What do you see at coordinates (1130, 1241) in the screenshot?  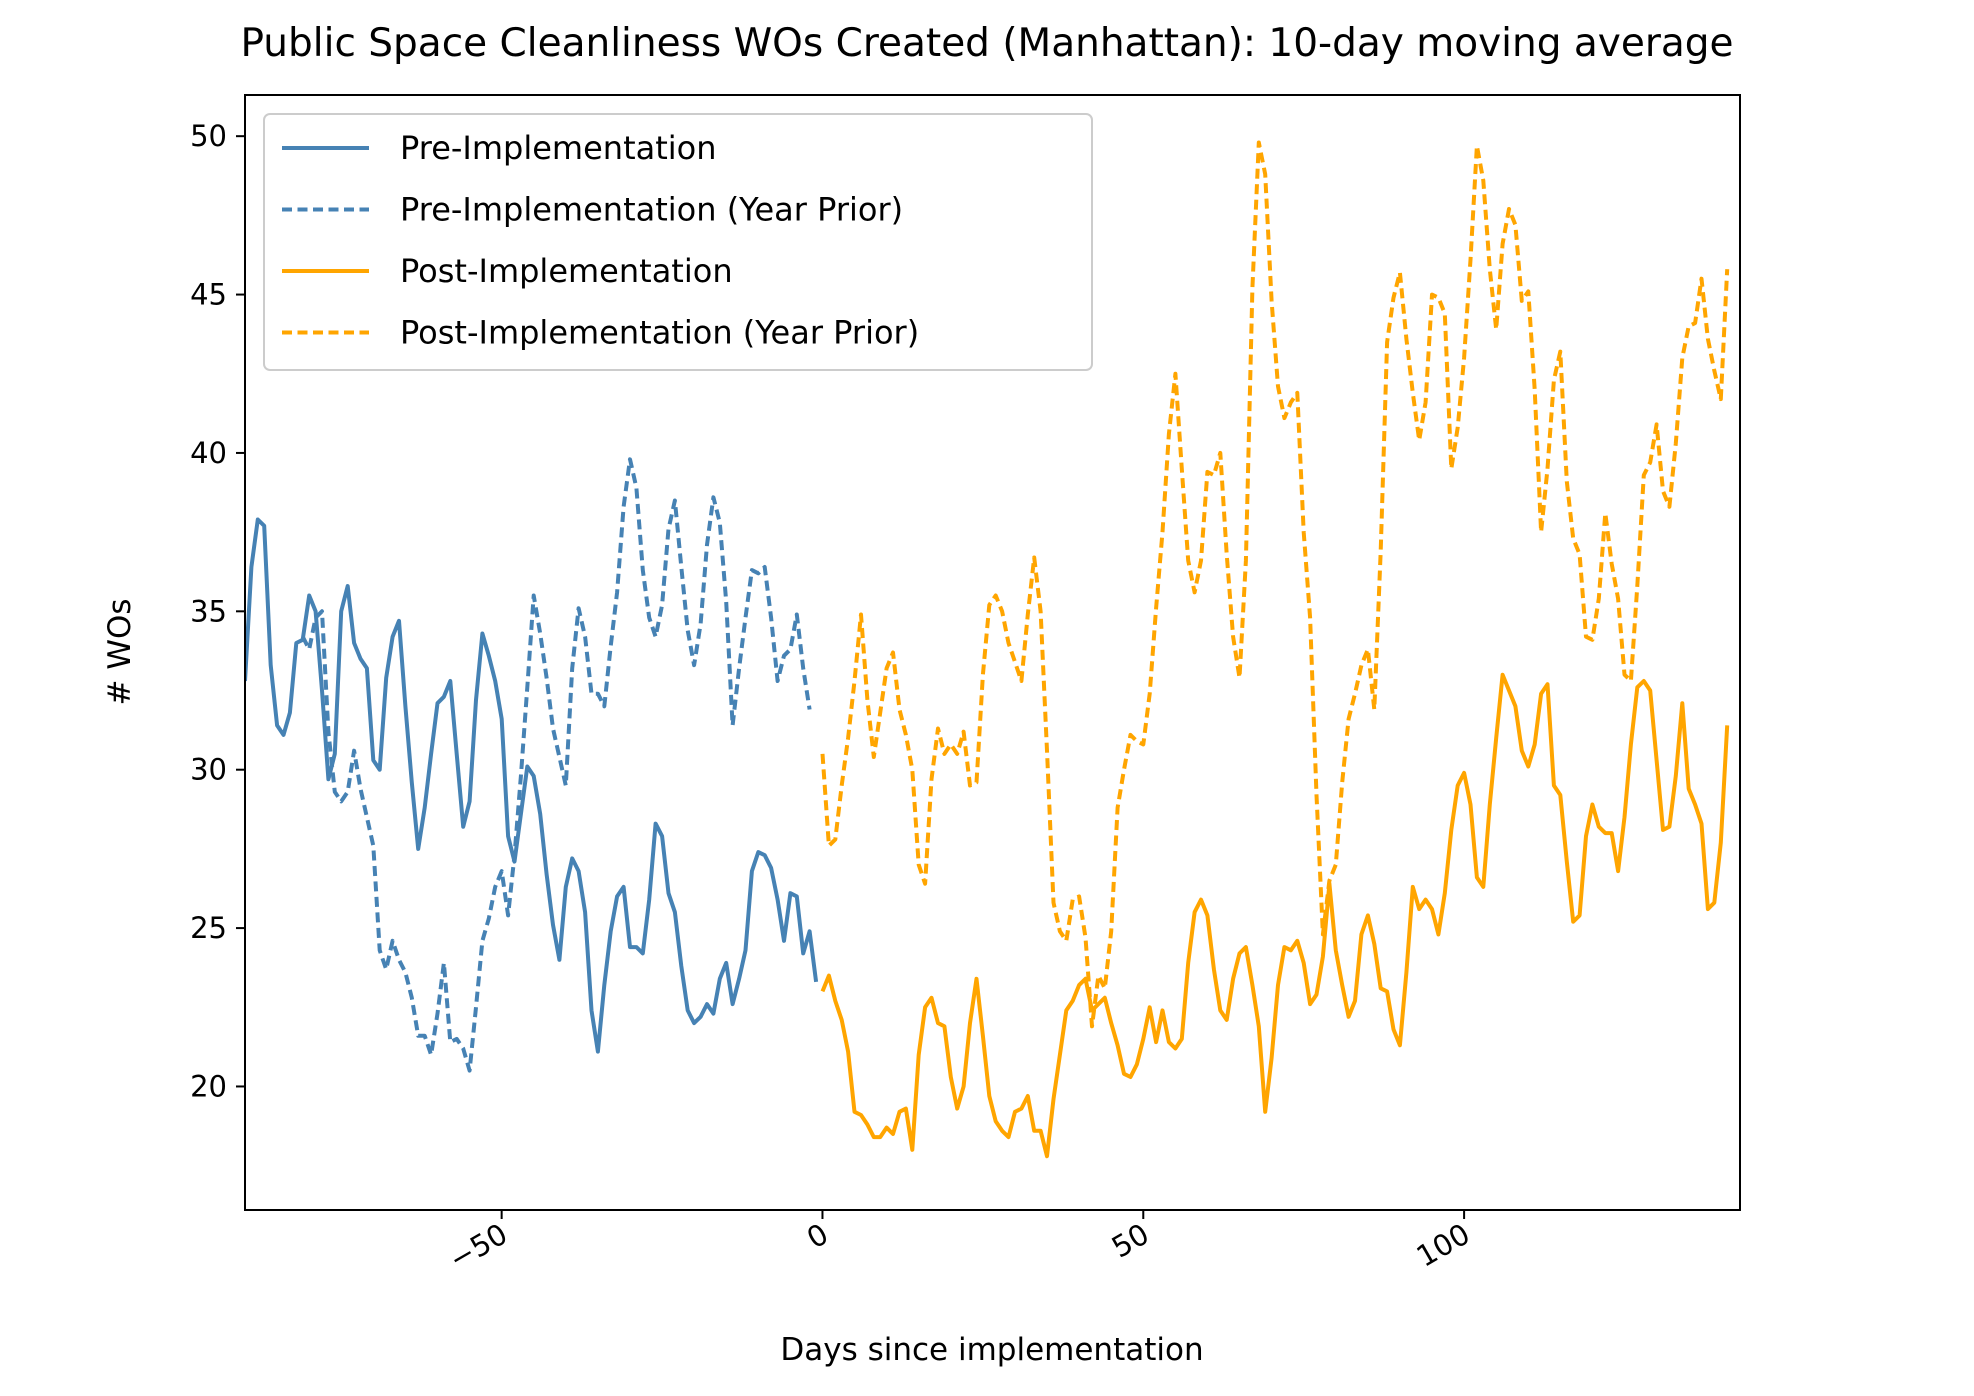 I see `x-tick-label: 50` at bounding box center [1130, 1241].